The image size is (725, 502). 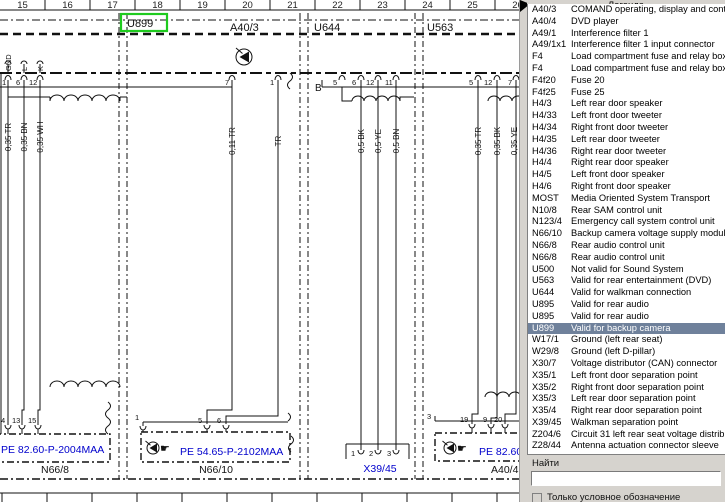 I want to click on wire-label: 0,35 BN, so click(x=24, y=136).